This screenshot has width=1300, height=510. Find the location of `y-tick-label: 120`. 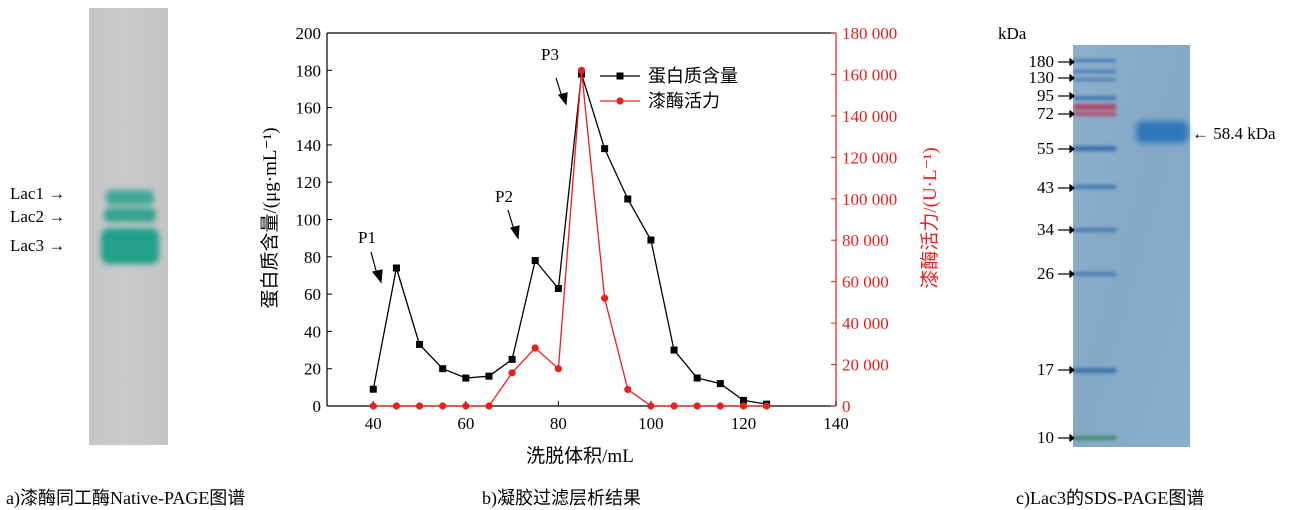

y-tick-label: 120 is located at coordinates (309, 182).